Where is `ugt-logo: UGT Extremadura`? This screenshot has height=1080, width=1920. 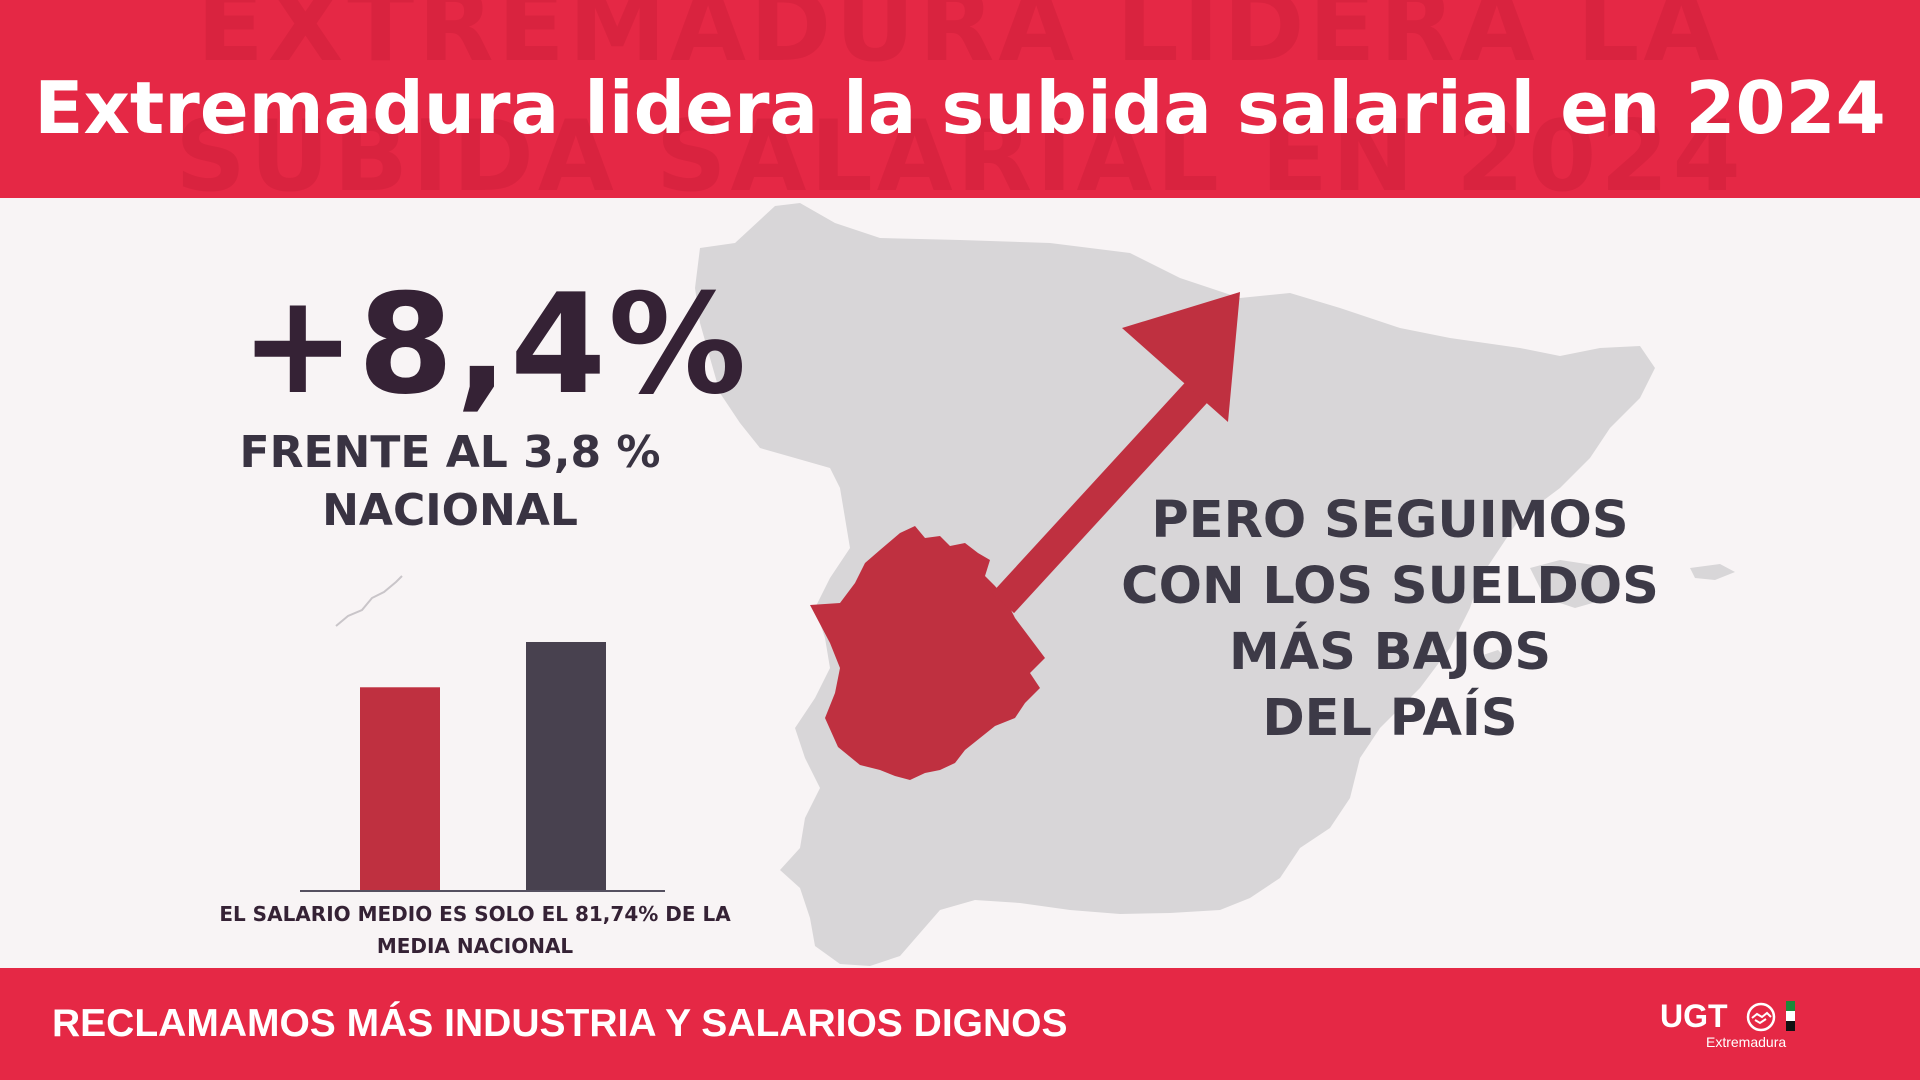 ugt-logo: UGT Extremadura is located at coordinates (1728, 1028).